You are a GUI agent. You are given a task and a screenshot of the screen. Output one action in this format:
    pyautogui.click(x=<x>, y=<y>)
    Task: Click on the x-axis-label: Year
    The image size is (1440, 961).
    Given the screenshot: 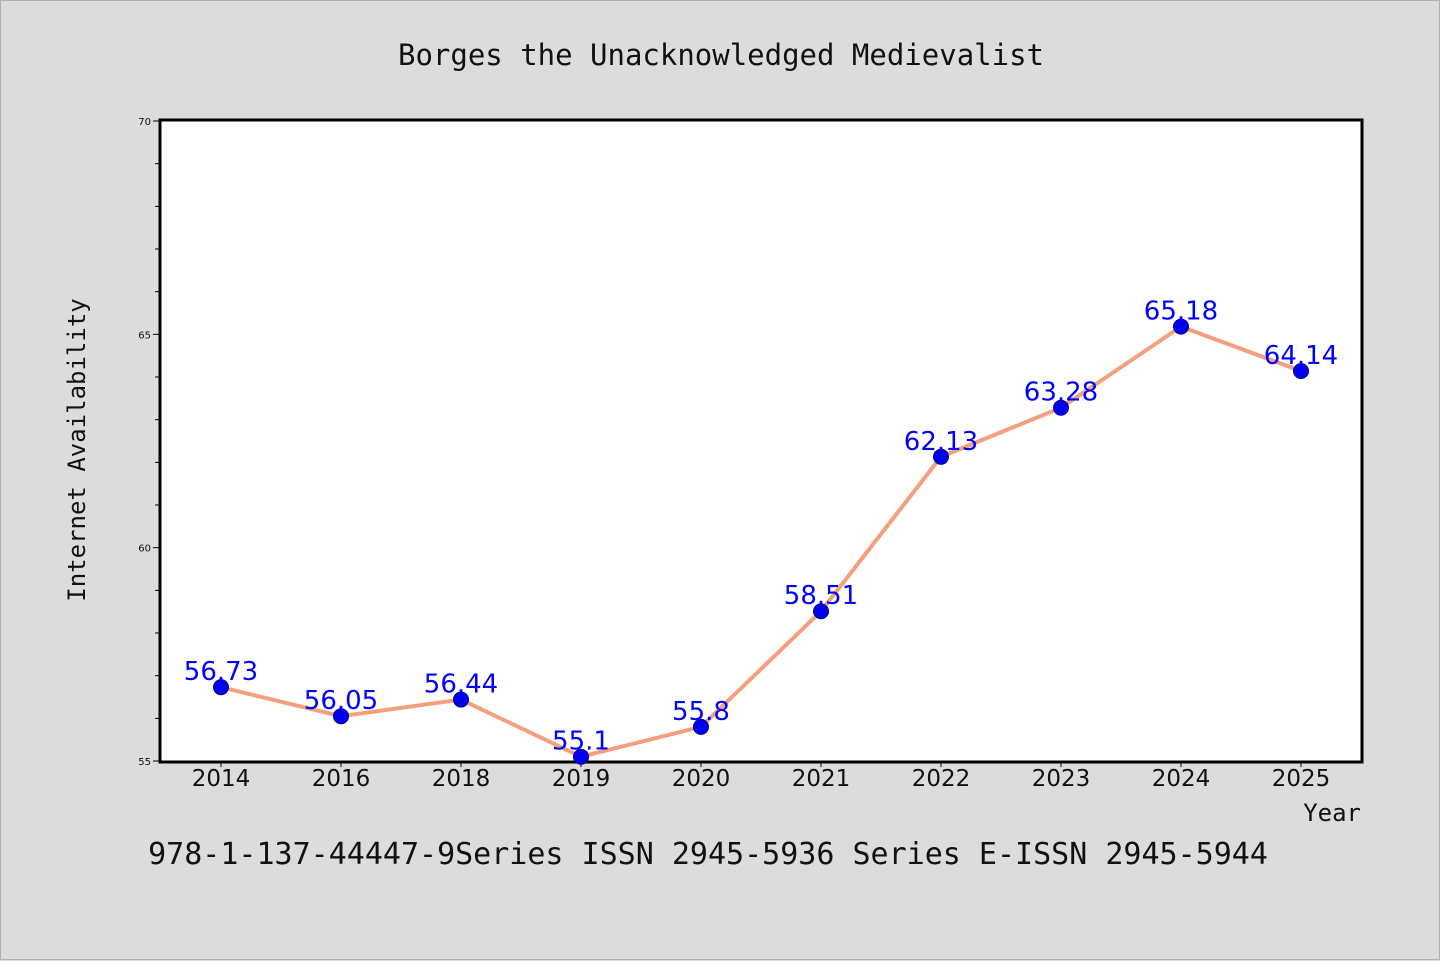 What is the action you would take?
    pyautogui.click(x=1332, y=813)
    